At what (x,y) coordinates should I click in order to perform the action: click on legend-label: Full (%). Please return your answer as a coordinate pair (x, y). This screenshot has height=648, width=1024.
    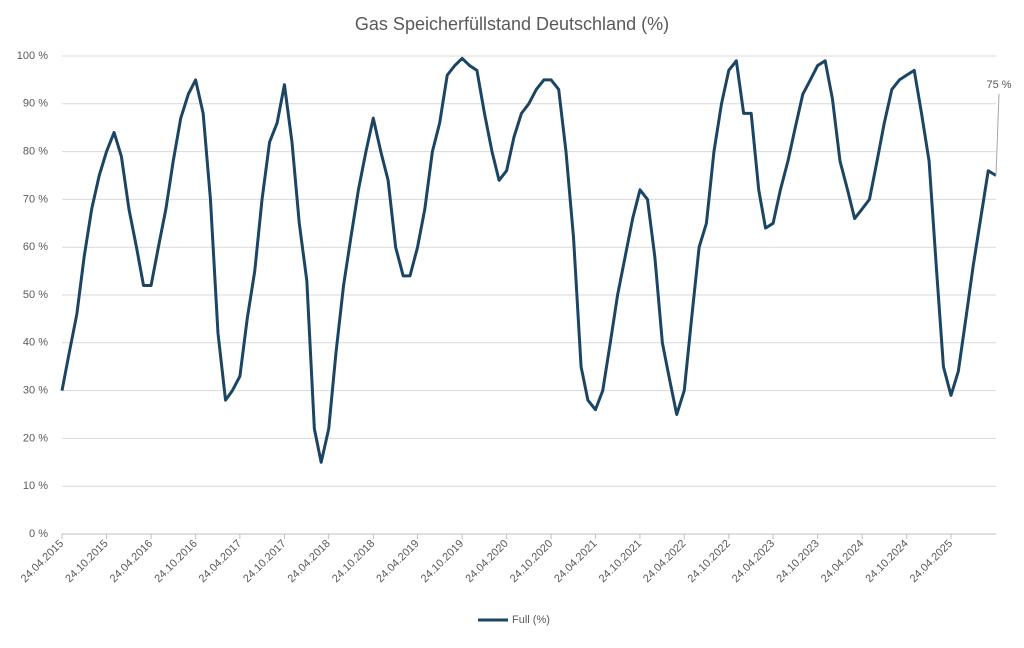
    Looking at the image, I should click on (531, 620).